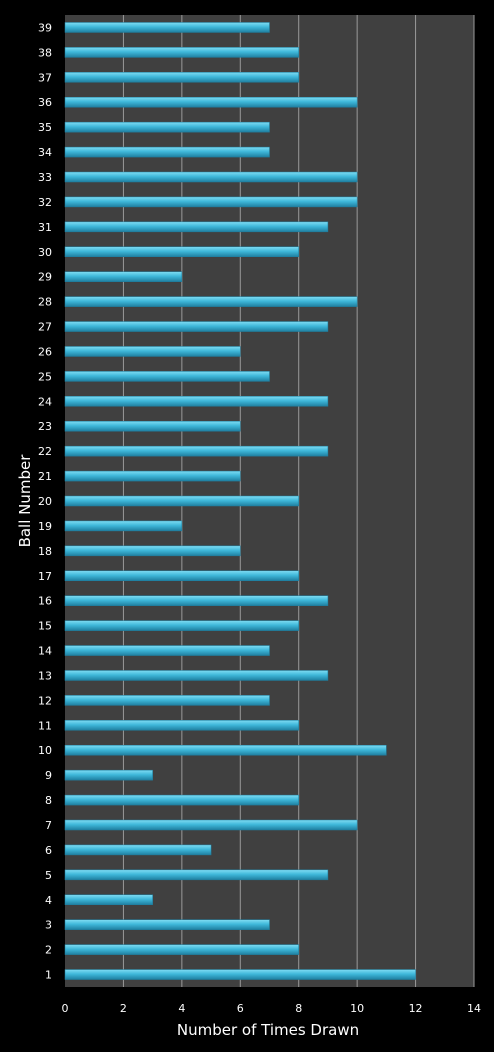  I want to click on y-axis-title: Ball Number, so click(25, 501).